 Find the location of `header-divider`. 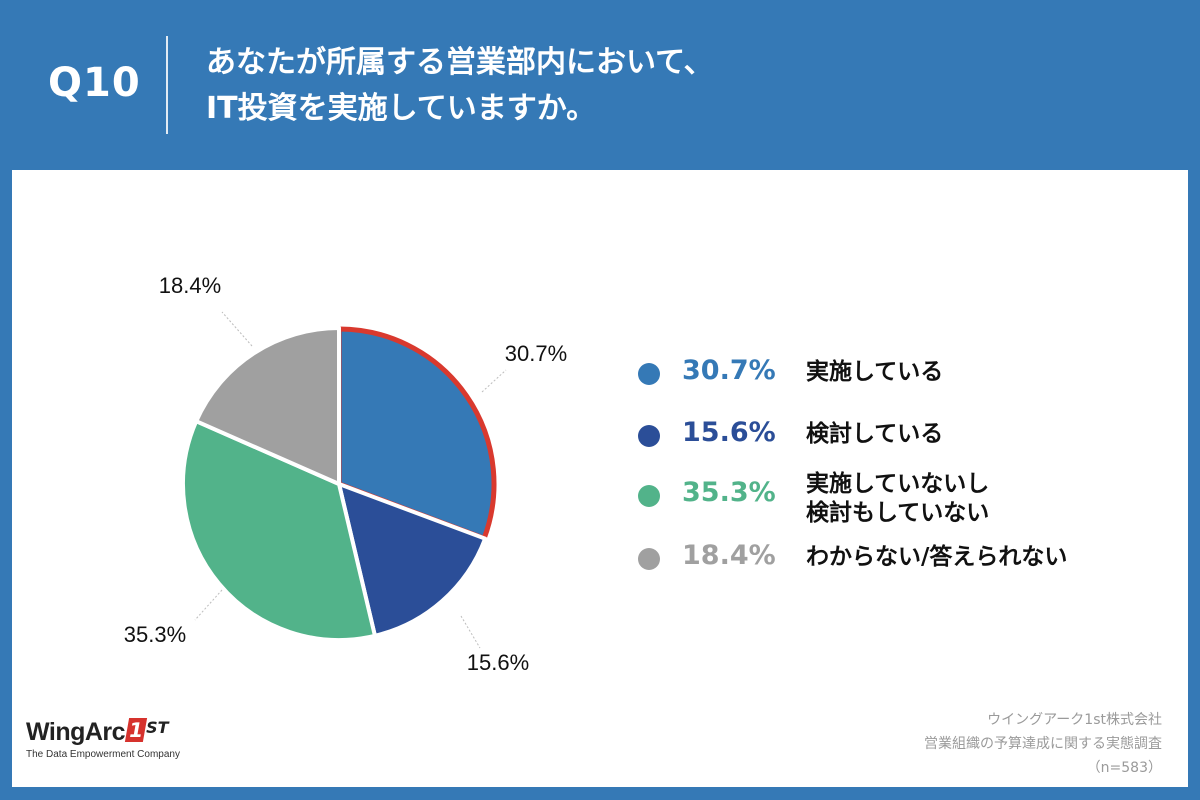

header-divider is located at coordinates (167, 85).